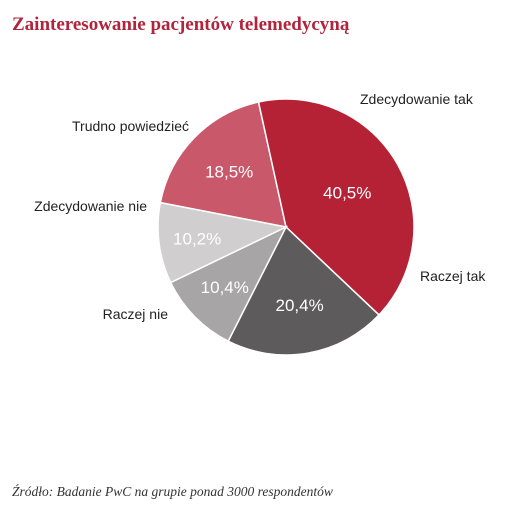 The height and width of the screenshot is (517, 532). What do you see at coordinates (181, 24) in the screenshot?
I see `chart-title: Zainteresowanie pacjentów telemedycyną` at bounding box center [181, 24].